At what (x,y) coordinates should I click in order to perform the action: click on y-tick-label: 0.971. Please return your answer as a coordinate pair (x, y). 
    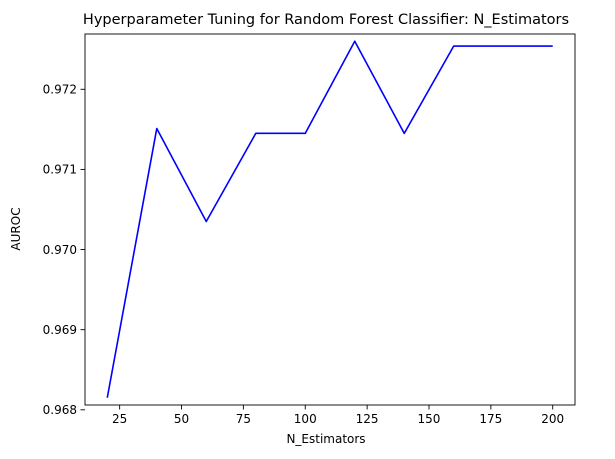
    Looking at the image, I should click on (60, 170).